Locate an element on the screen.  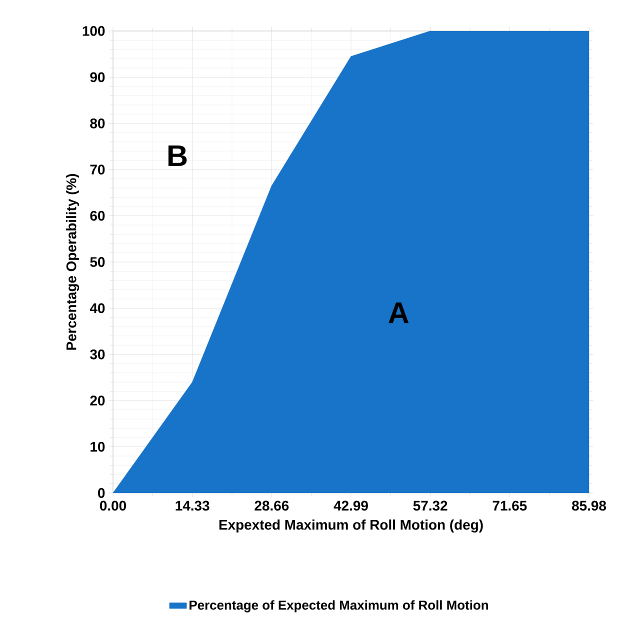
y-tick-label: 70 is located at coordinates (97, 169).